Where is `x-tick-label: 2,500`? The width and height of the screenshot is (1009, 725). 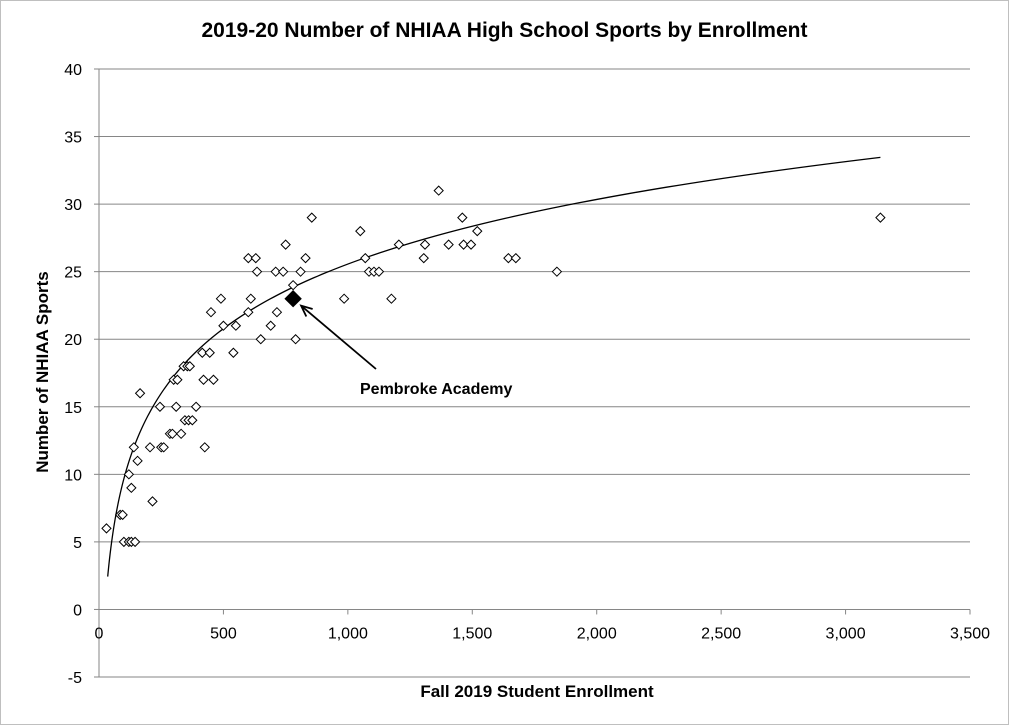 x-tick-label: 2,500 is located at coordinates (721, 633).